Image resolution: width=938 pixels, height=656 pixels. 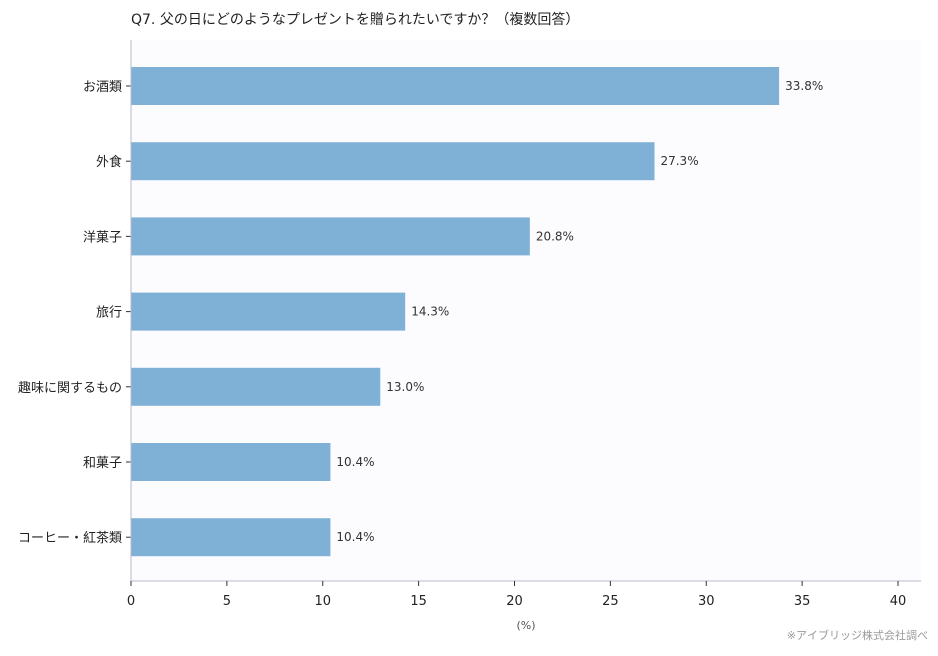 What do you see at coordinates (430, 312) in the screenshot?
I see `value-label: 14.3%` at bounding box center [430, 312].